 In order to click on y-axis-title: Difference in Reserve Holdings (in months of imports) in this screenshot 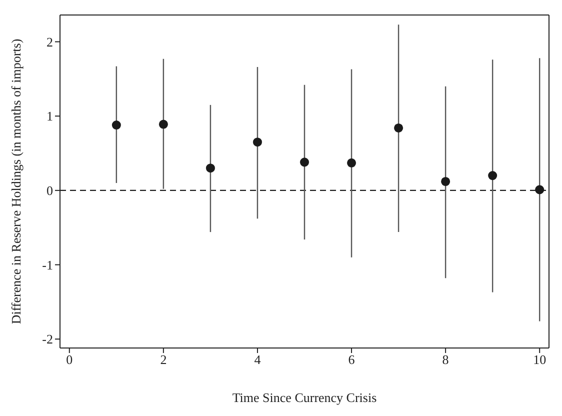, I will do `click(16, 181)`.